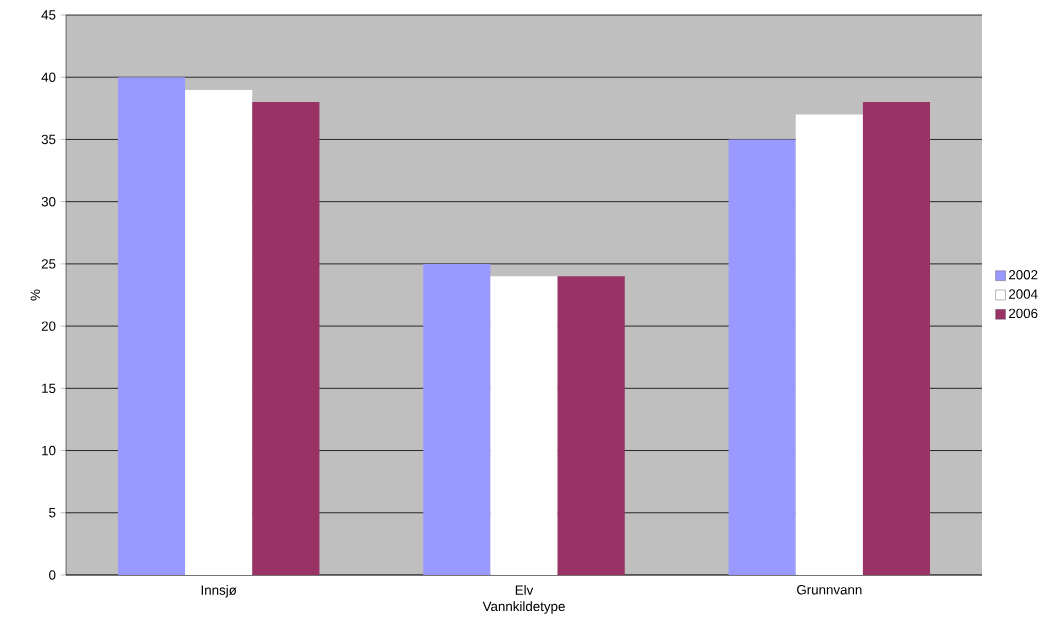 This screenshot has height=639, width=1057. What do you see at coordinates (1023, 275) in the screenshot?
I see `legend-label: 2002` at bounding box center [1023, 275].